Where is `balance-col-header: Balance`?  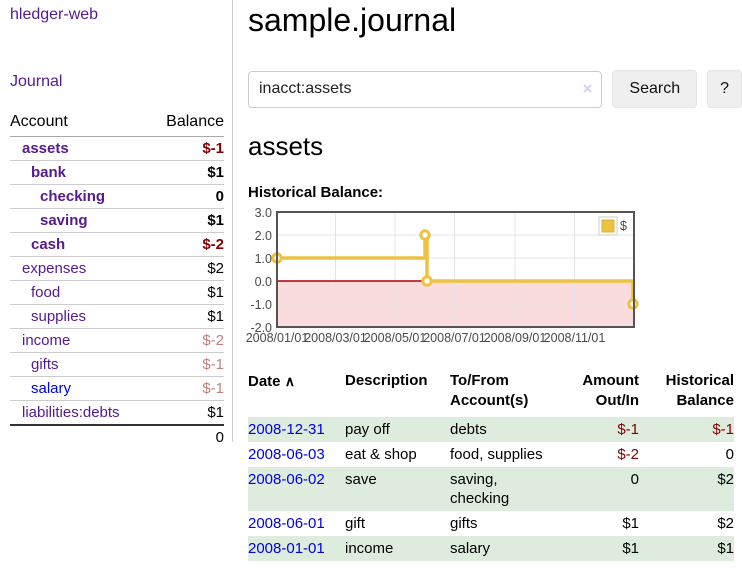 balance-col-header: Balance is located at coordinates (187, 124).